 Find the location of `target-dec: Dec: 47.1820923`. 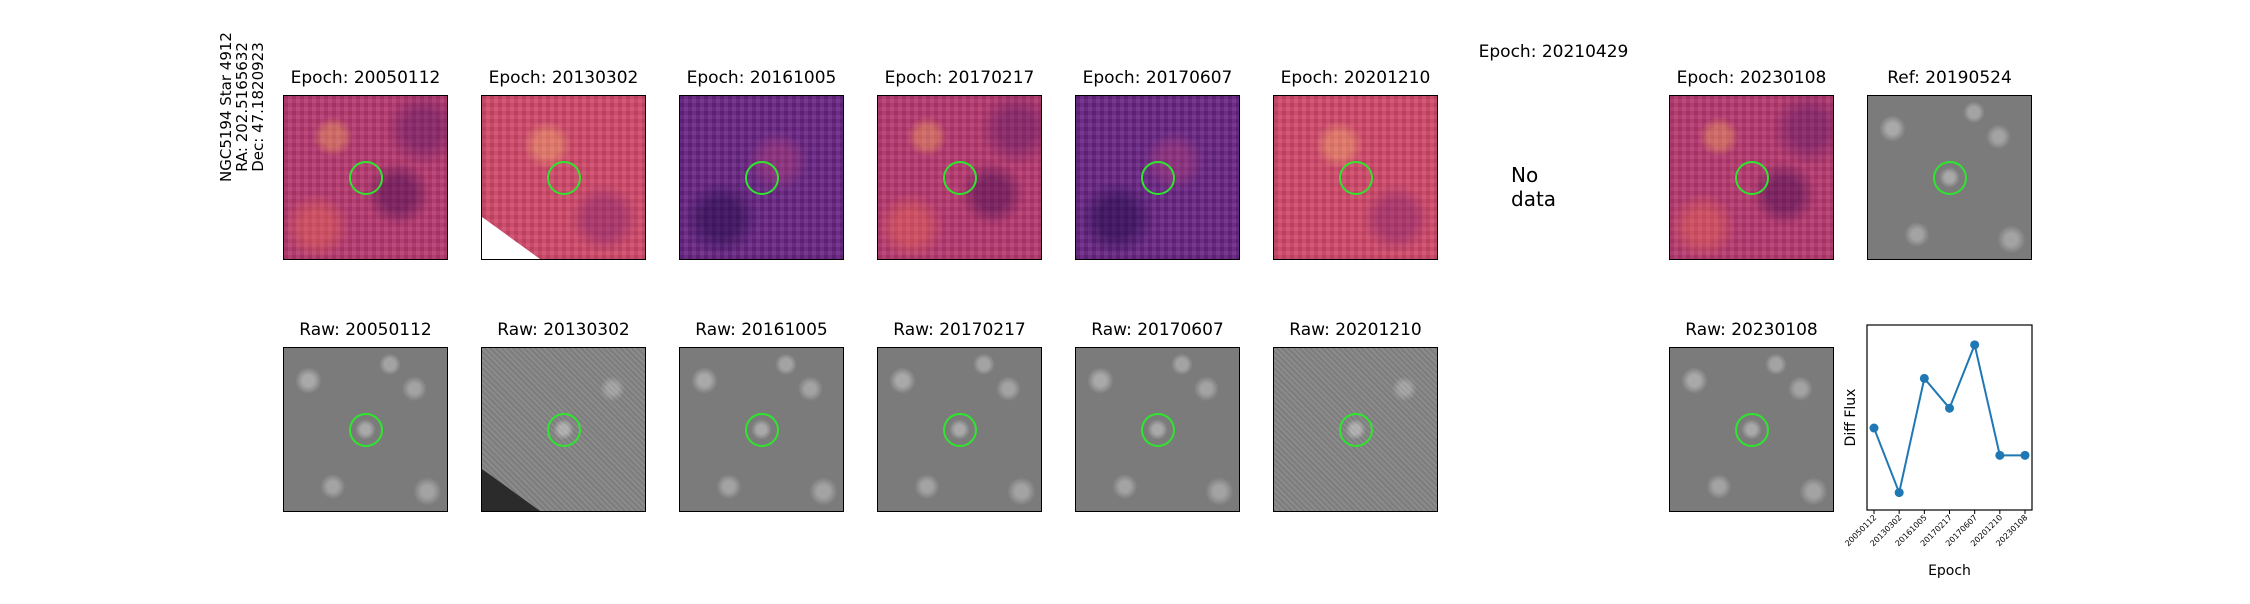

target-dec: Dec: 47.1820923 is located at coordinates (258, 107).